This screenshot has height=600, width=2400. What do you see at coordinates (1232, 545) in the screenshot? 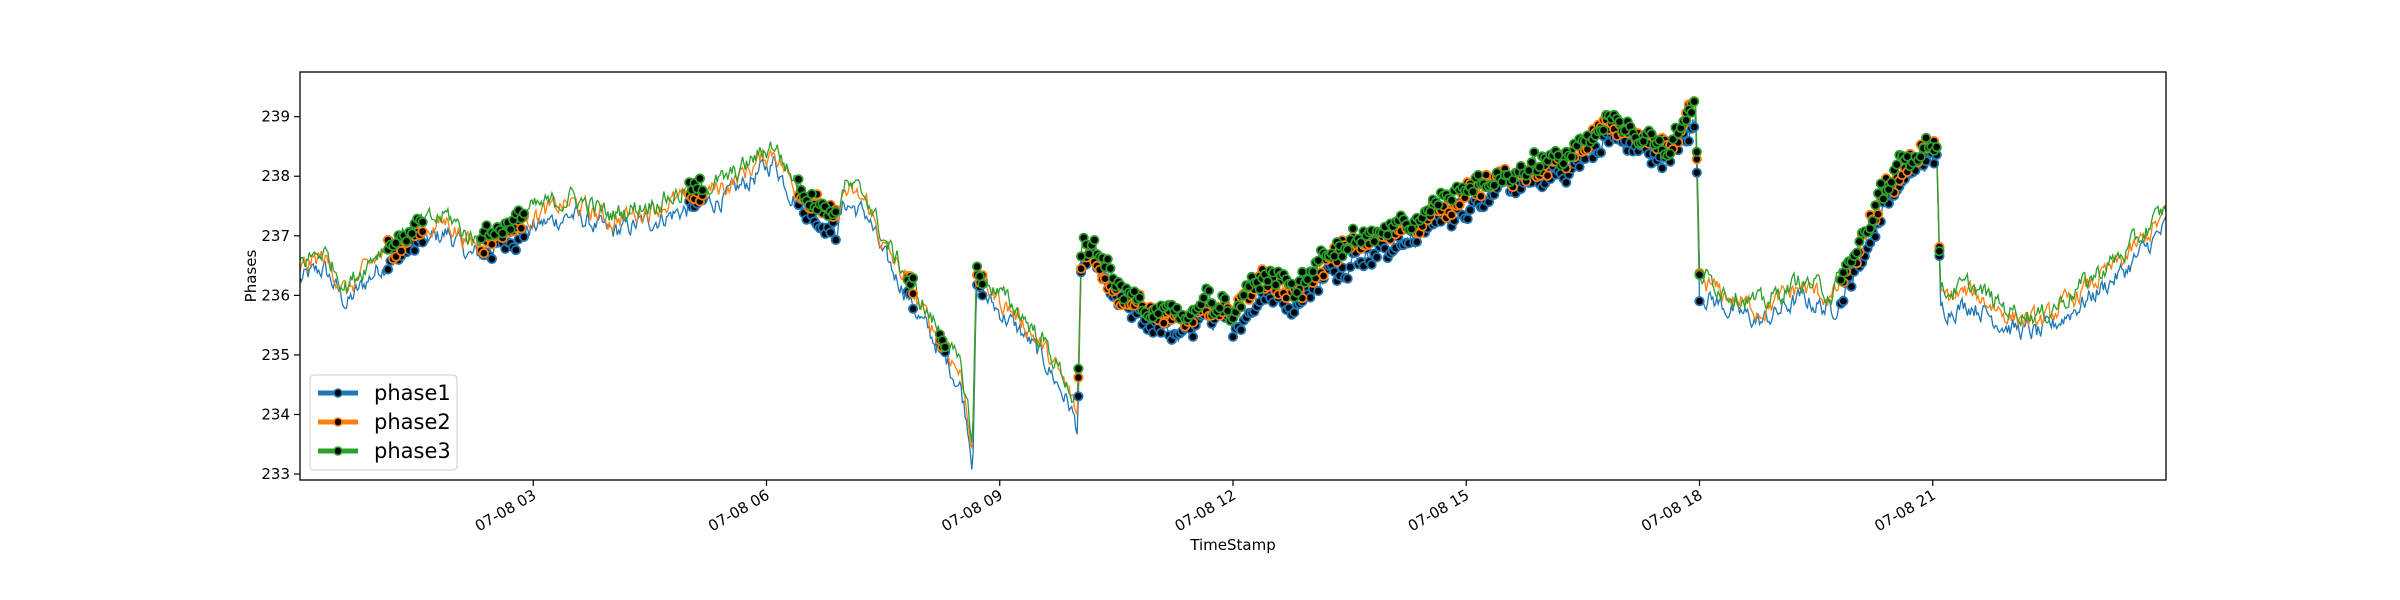
I see `x-axis-label: TimeStamp` at bounding box center [1232, 545].